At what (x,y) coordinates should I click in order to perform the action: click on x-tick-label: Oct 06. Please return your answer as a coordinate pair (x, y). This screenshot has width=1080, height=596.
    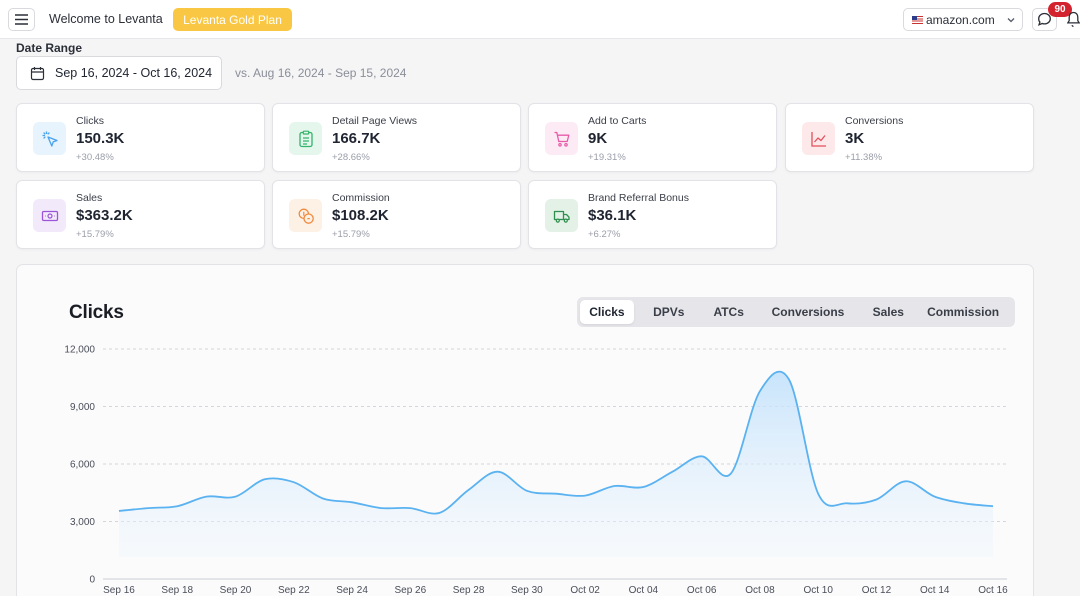
    Looking at the image, I should click on (702, 590).